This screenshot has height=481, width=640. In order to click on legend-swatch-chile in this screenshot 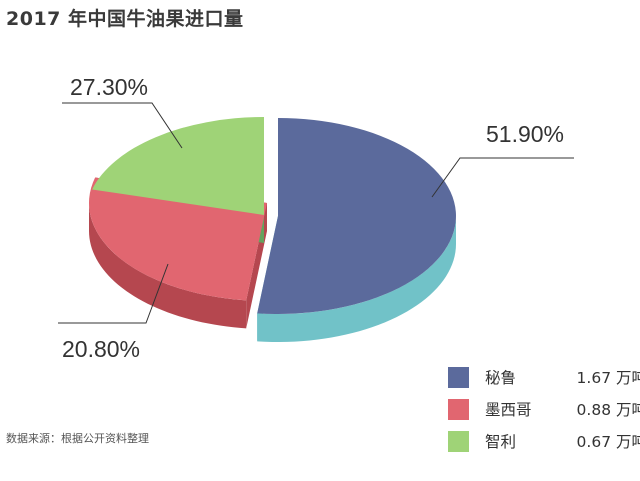, I will do `click(458, 441)`.